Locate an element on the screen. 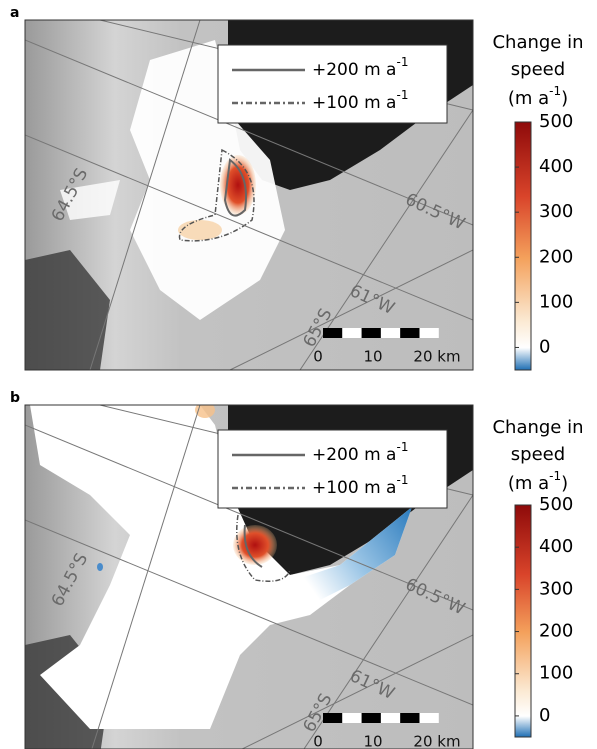 The width and height of the screenshot is (597, 749). dark-rock is located at coordinates (67, 310).